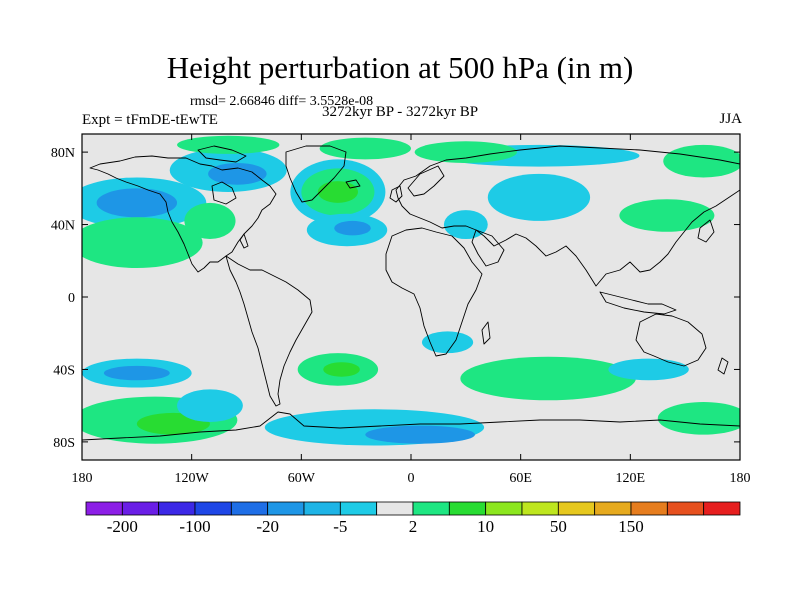  I want to click on experiment-label: Expt = tFmDE-tEwTE, so click(150, 120).